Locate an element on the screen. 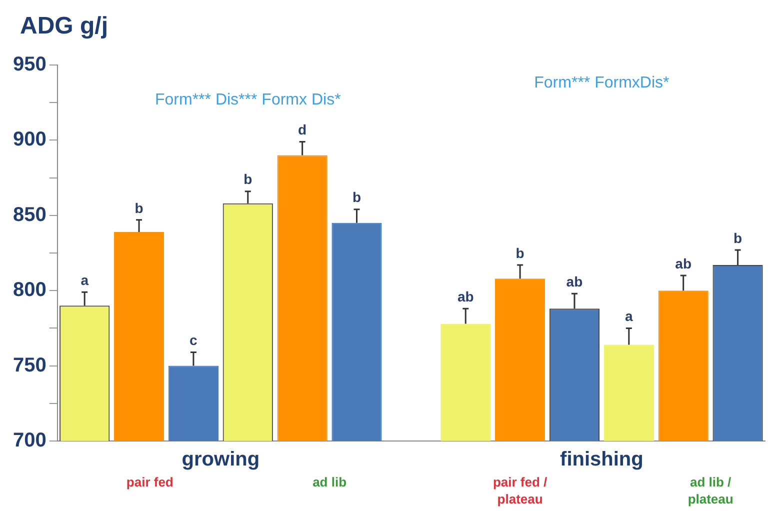  text: growing is located at coordinates (221, 459).